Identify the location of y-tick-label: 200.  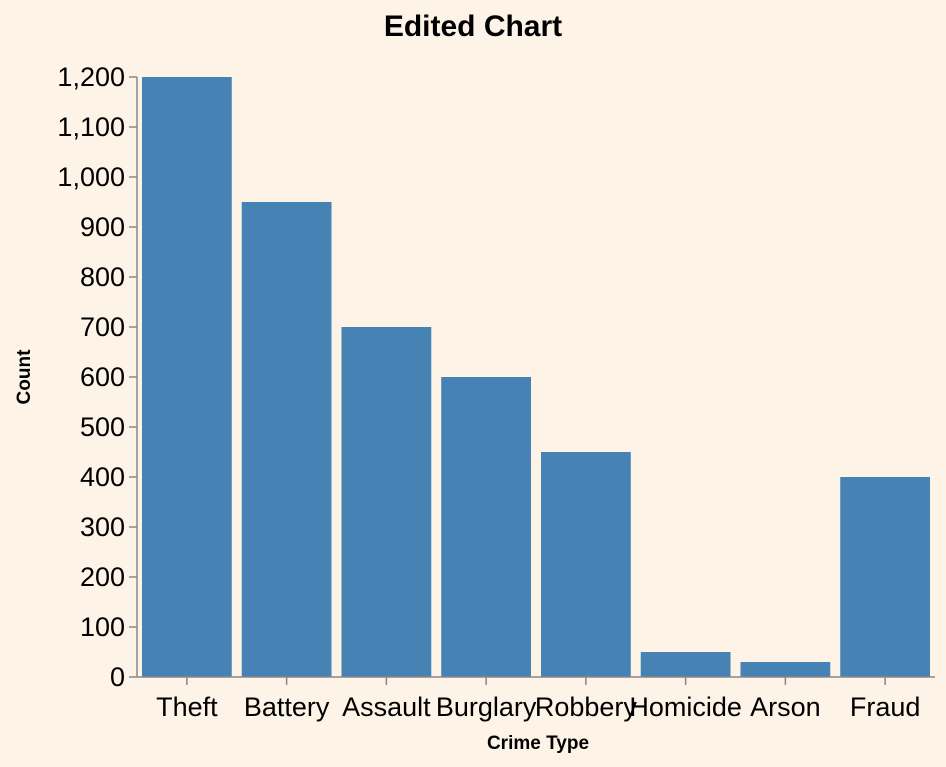
(102, 577).